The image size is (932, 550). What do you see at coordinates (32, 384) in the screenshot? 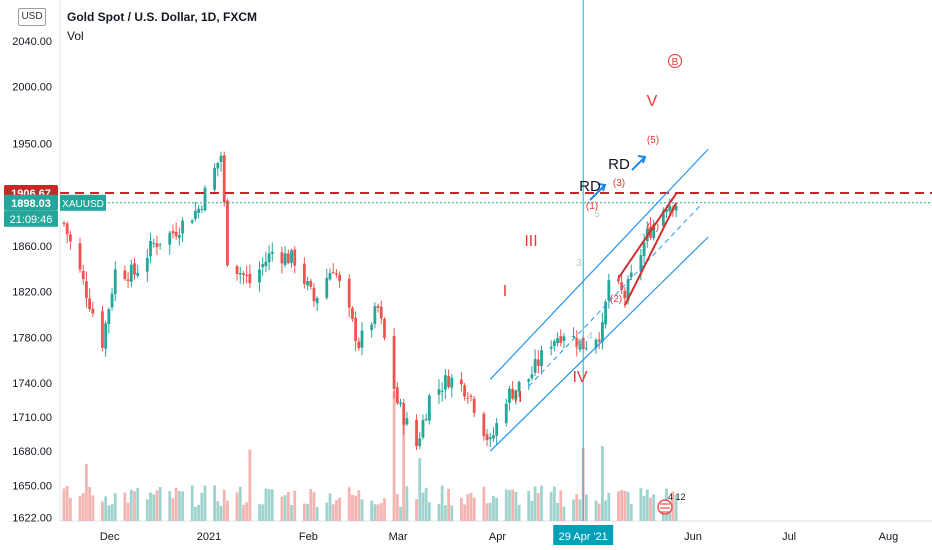
I see `price-tick-label: 1740.00` at bounding box center [32, 384].